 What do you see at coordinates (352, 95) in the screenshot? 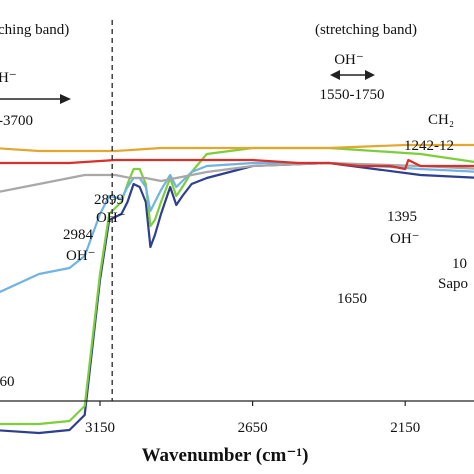
I see `annotation-range-1550-1750: 1550-1750` at bounding box center [352, 95].